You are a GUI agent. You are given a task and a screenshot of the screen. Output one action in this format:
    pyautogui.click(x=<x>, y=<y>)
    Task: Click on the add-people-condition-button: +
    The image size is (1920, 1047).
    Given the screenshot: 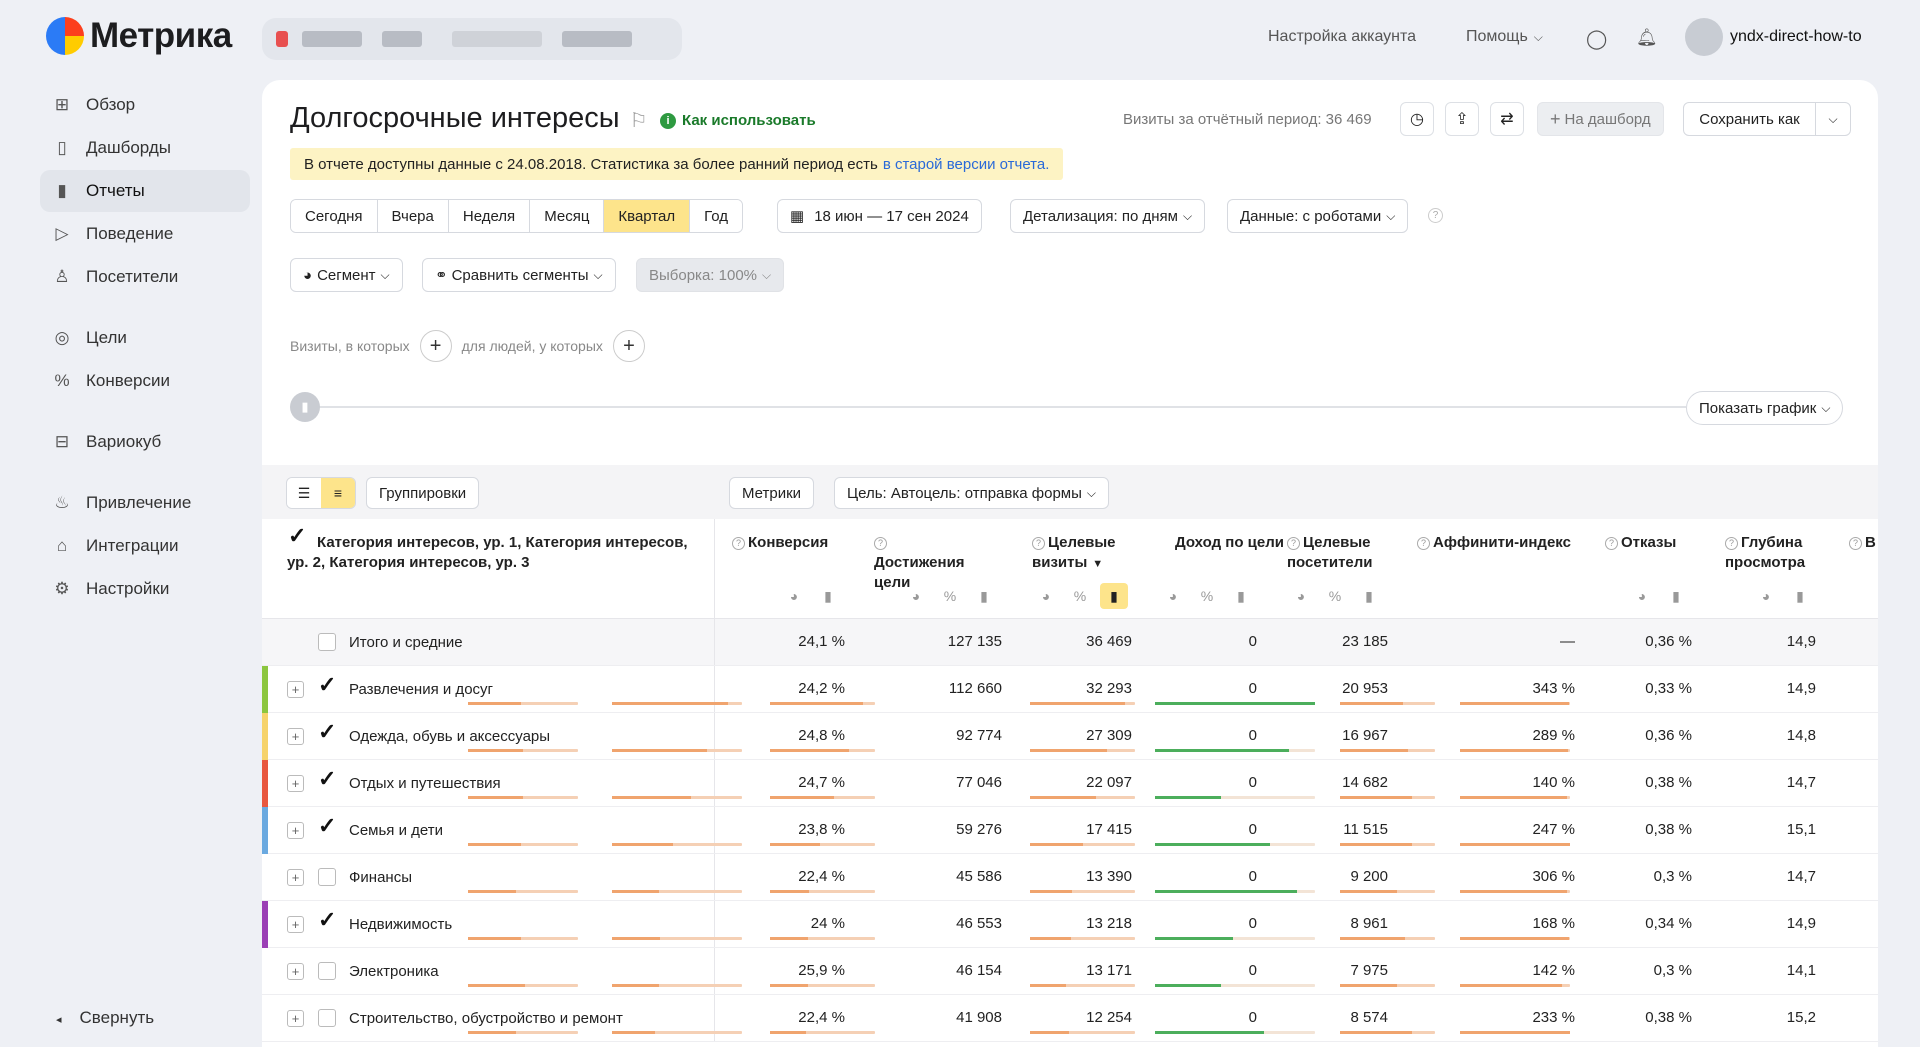 What is the action you would take?
    pyautogui.click(x=628, y=346)
    